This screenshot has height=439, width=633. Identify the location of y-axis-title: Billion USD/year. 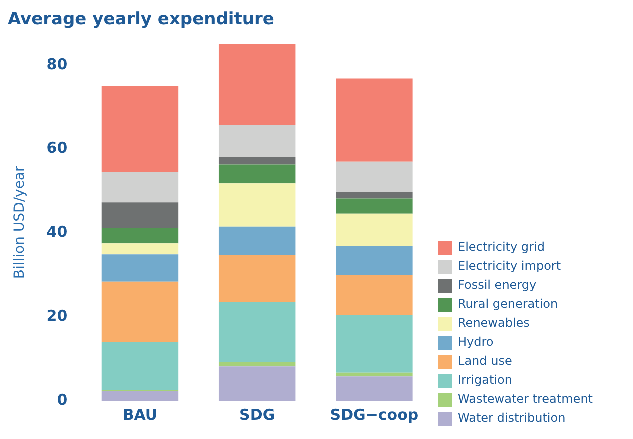
(20, 223).